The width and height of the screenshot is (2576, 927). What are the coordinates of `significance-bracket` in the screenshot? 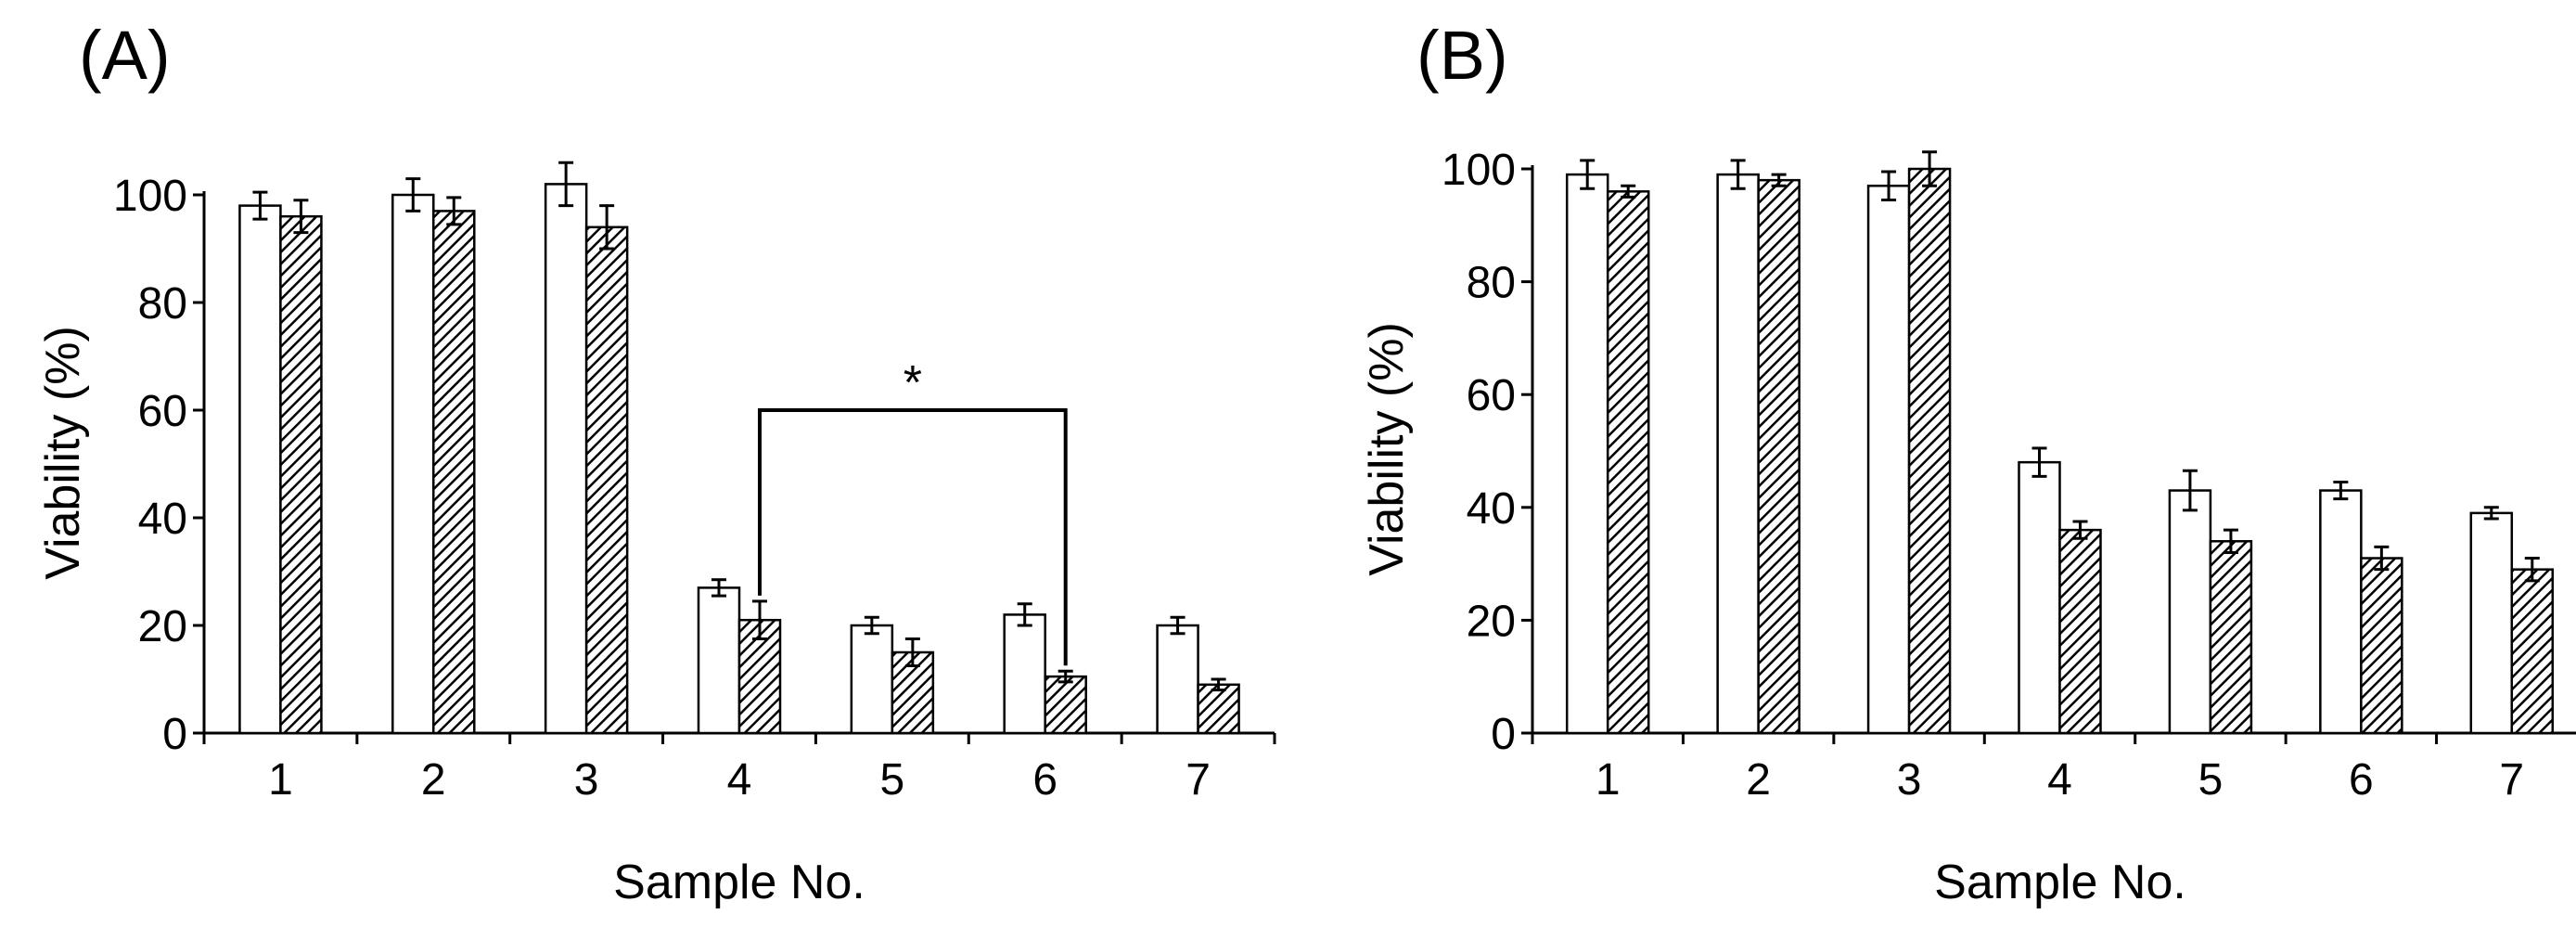 It's located at (913, 537).